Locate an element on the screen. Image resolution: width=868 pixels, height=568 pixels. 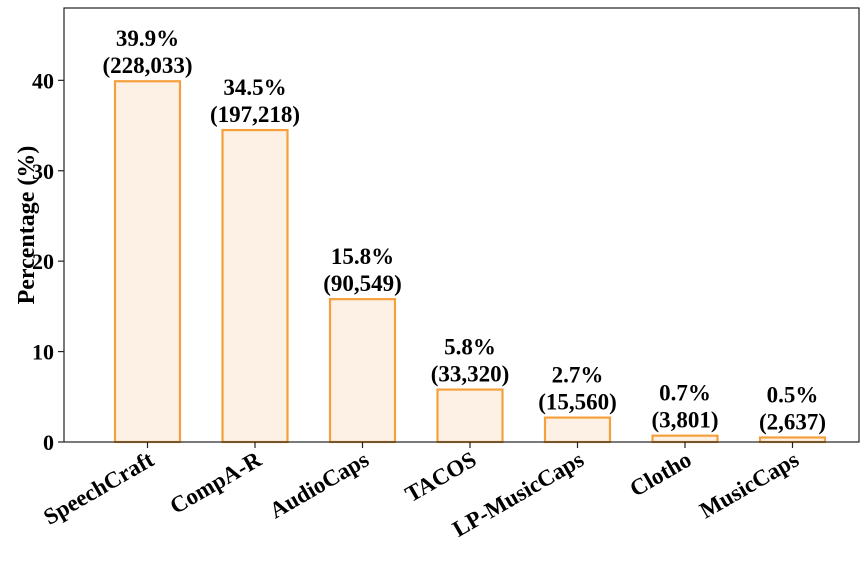
x-tick-label-audiocaps: AudioCaps is located at coordinates (319, 485).